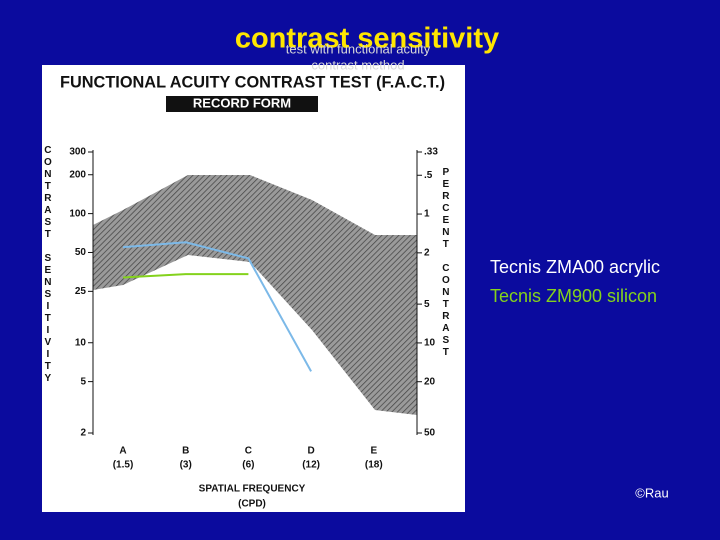  What do you see at coordinates (427, 304) in the screenshot?
I see `y2-tick-label: 5` at bounding box center [427, 304].